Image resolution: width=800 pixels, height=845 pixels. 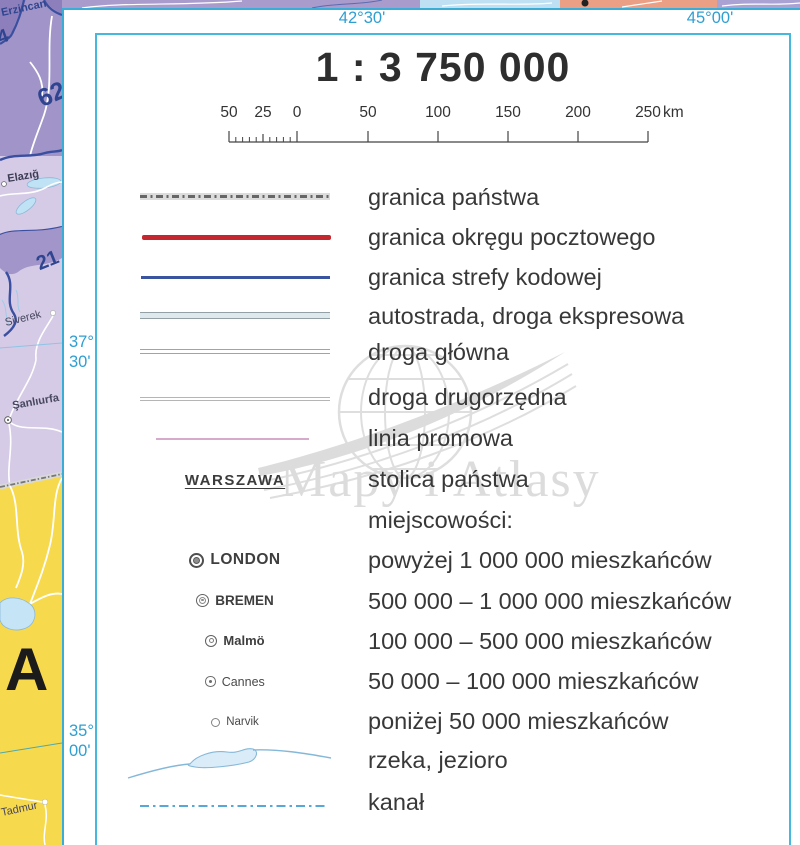 What do you see at coordinates (81, 342) in the screenshot?
I see `latitude-degrees: 37°` at bounding box center [81, 342].